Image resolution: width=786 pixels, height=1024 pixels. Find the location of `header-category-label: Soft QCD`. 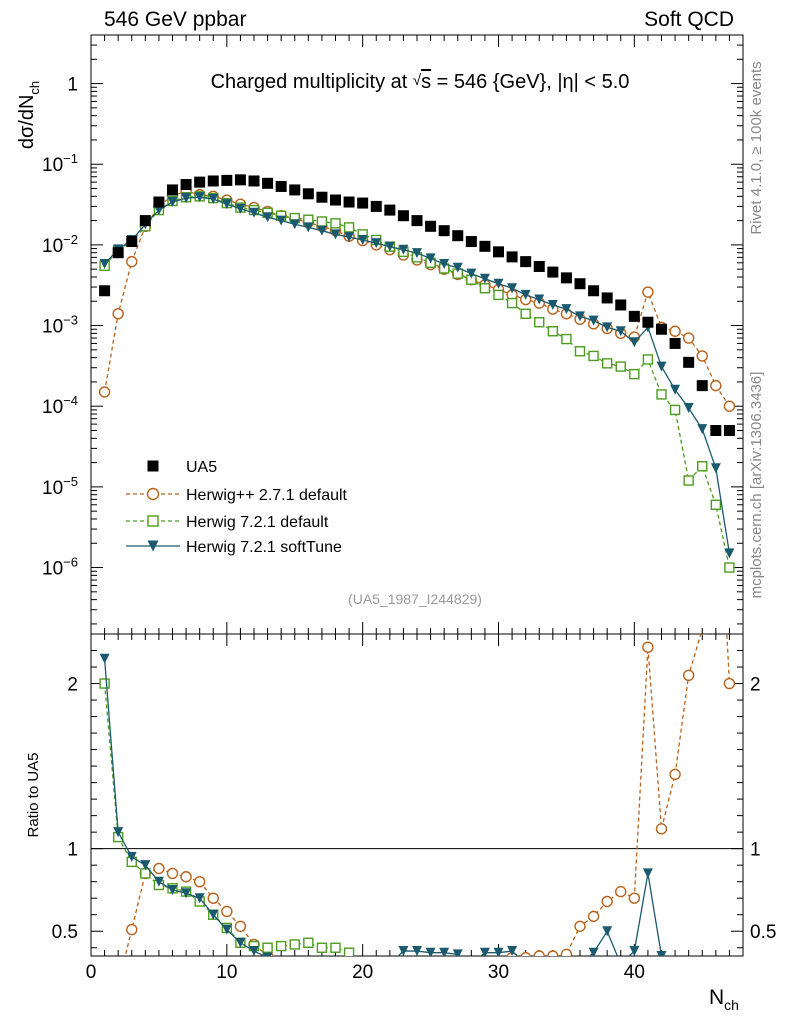

header-category-label: Soft QCD is located at coordinates (689, 19).